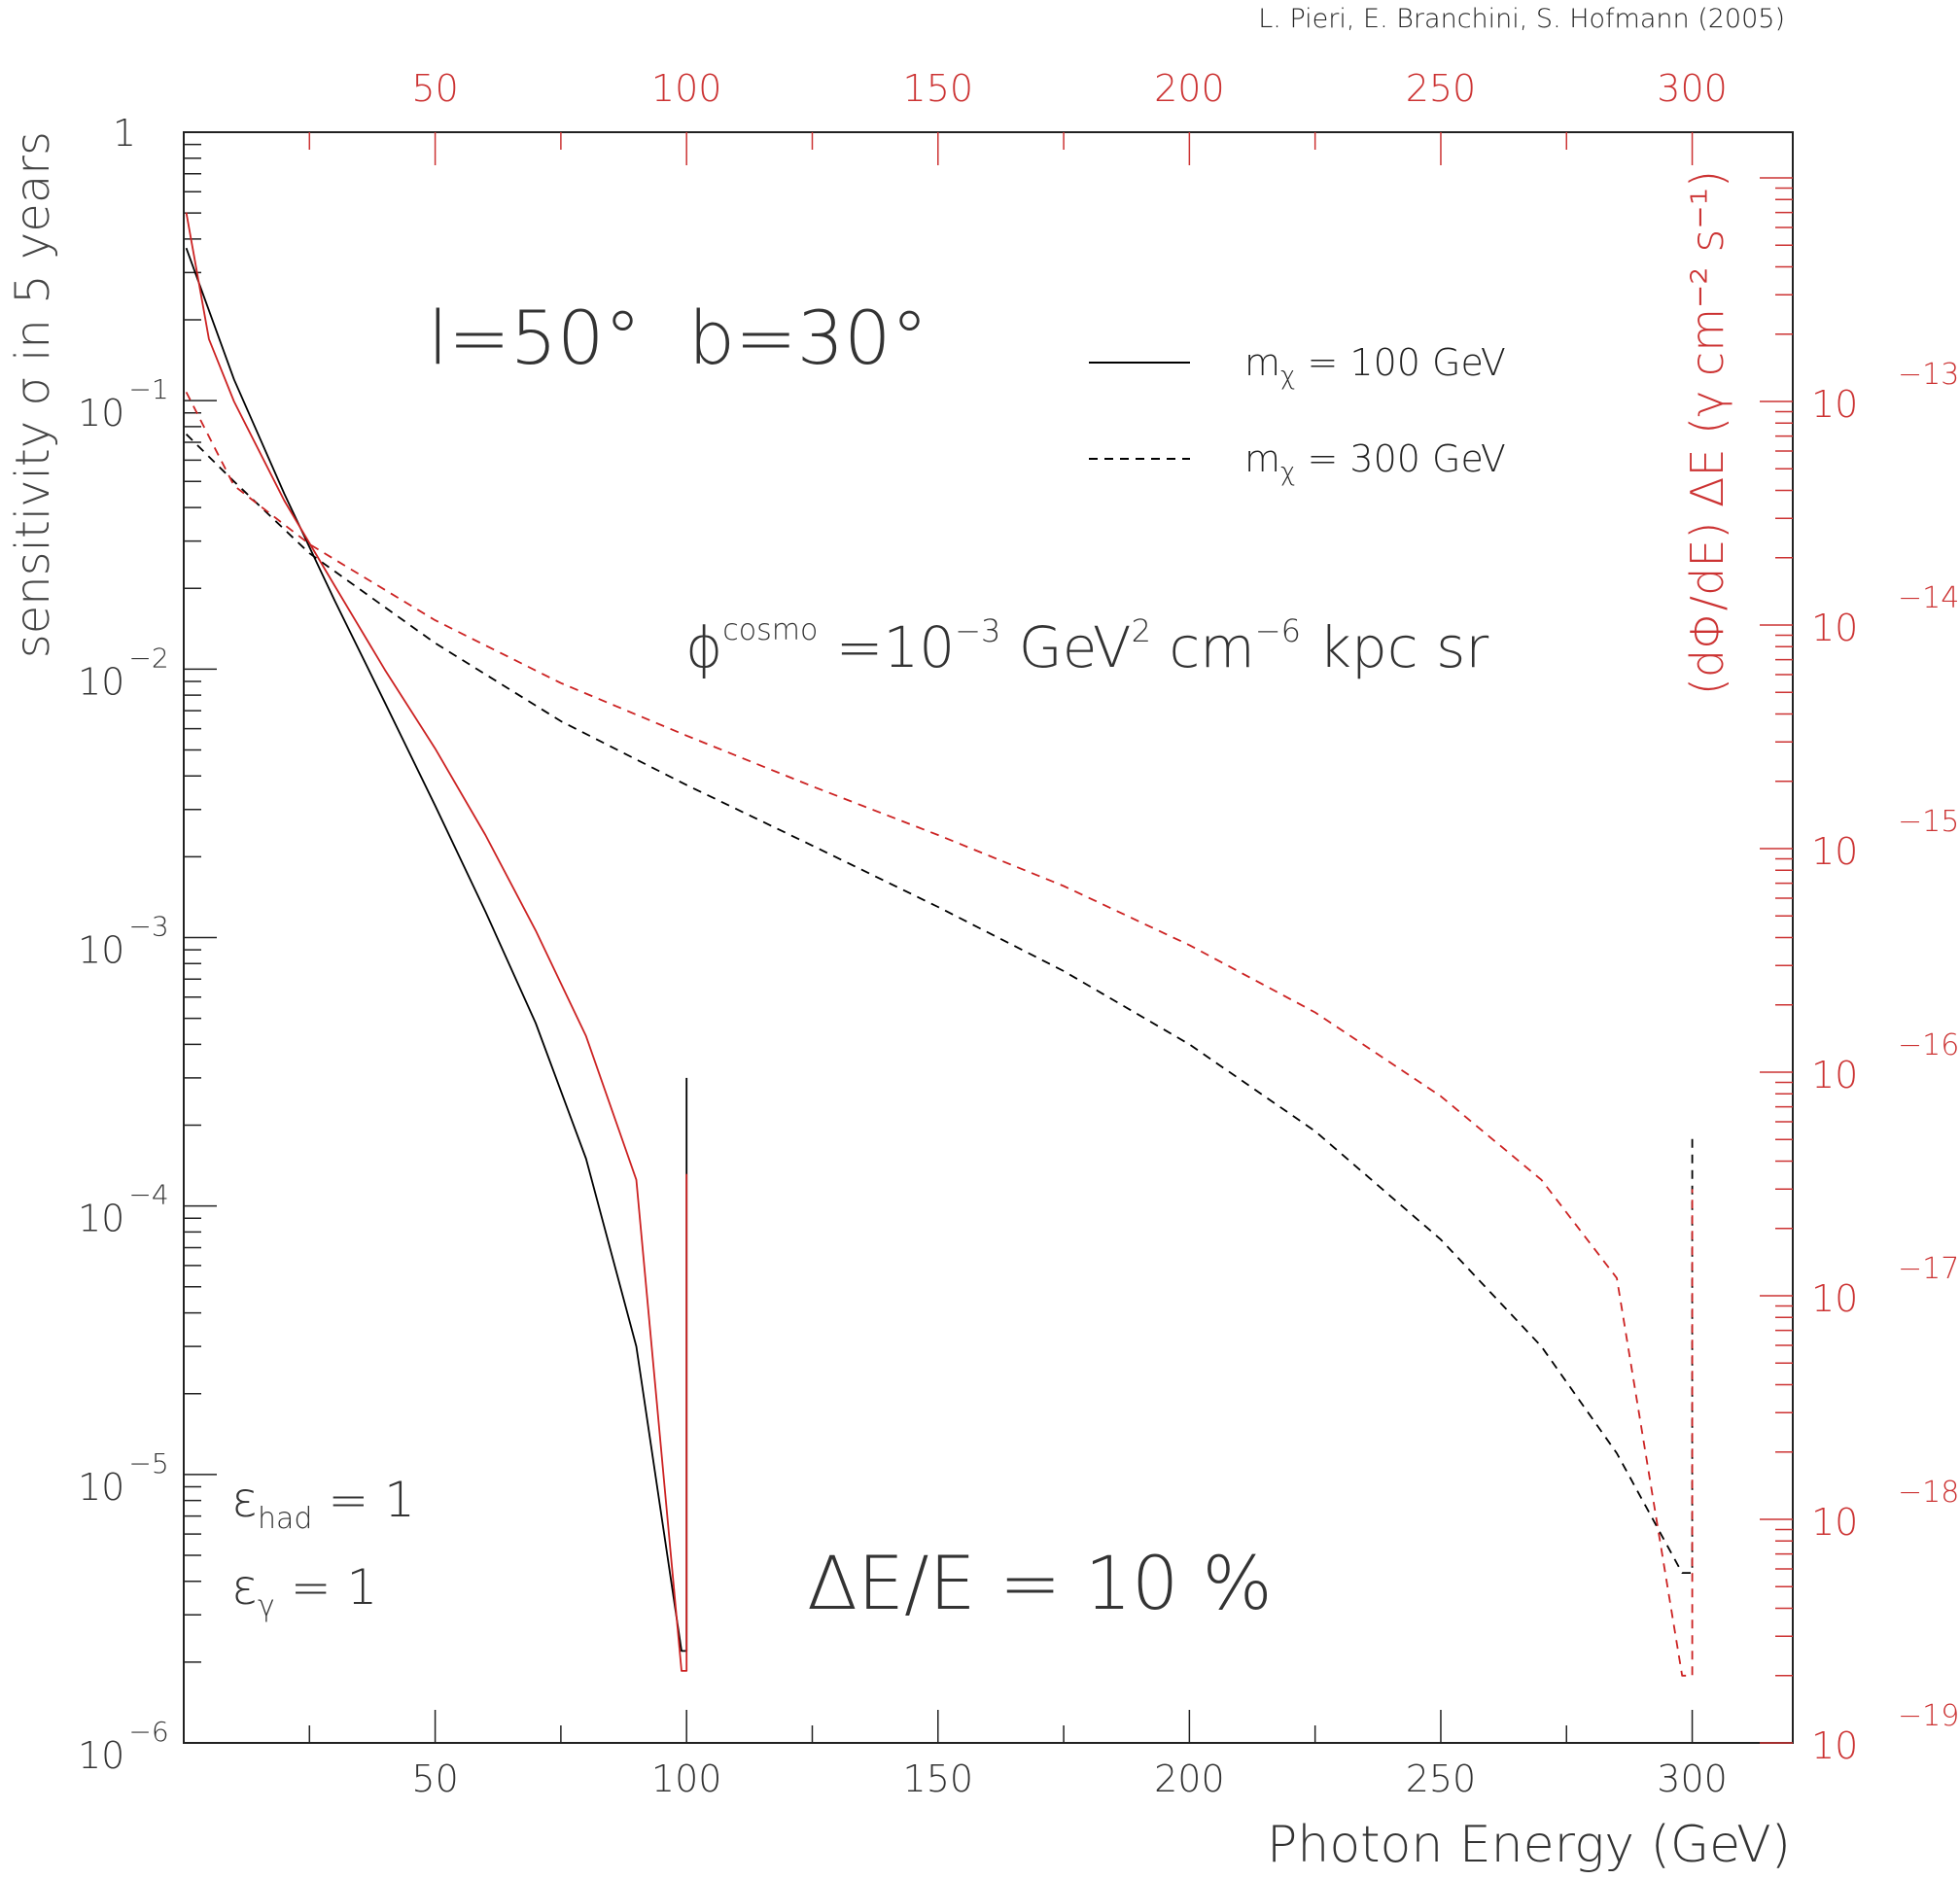 The height and width of the screenshot is (1879, 1960). Describe the element at coordinates (434, 1778) in the screenshot. I see `x-tick-label: 50` at that location.